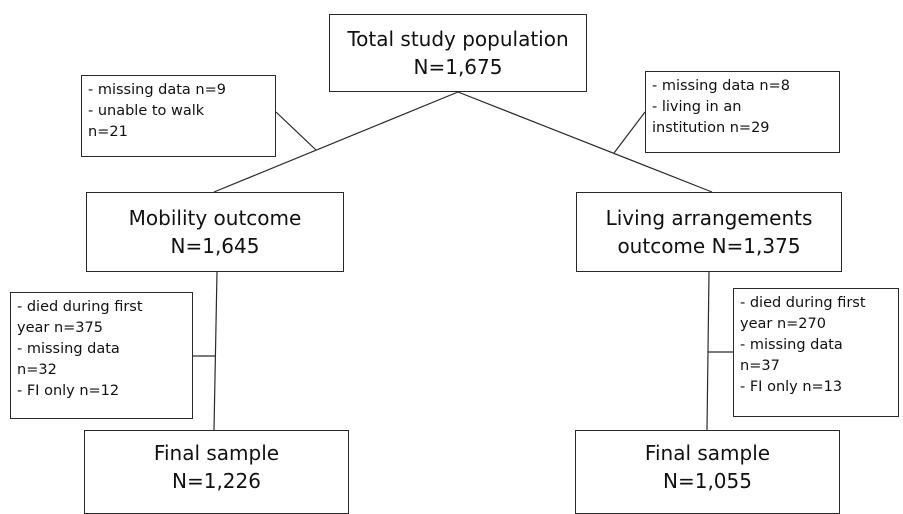 This screenshot has height=514, width=903. I want to click on exclusion-right-line: - missing data n=8, so click(721, 86).